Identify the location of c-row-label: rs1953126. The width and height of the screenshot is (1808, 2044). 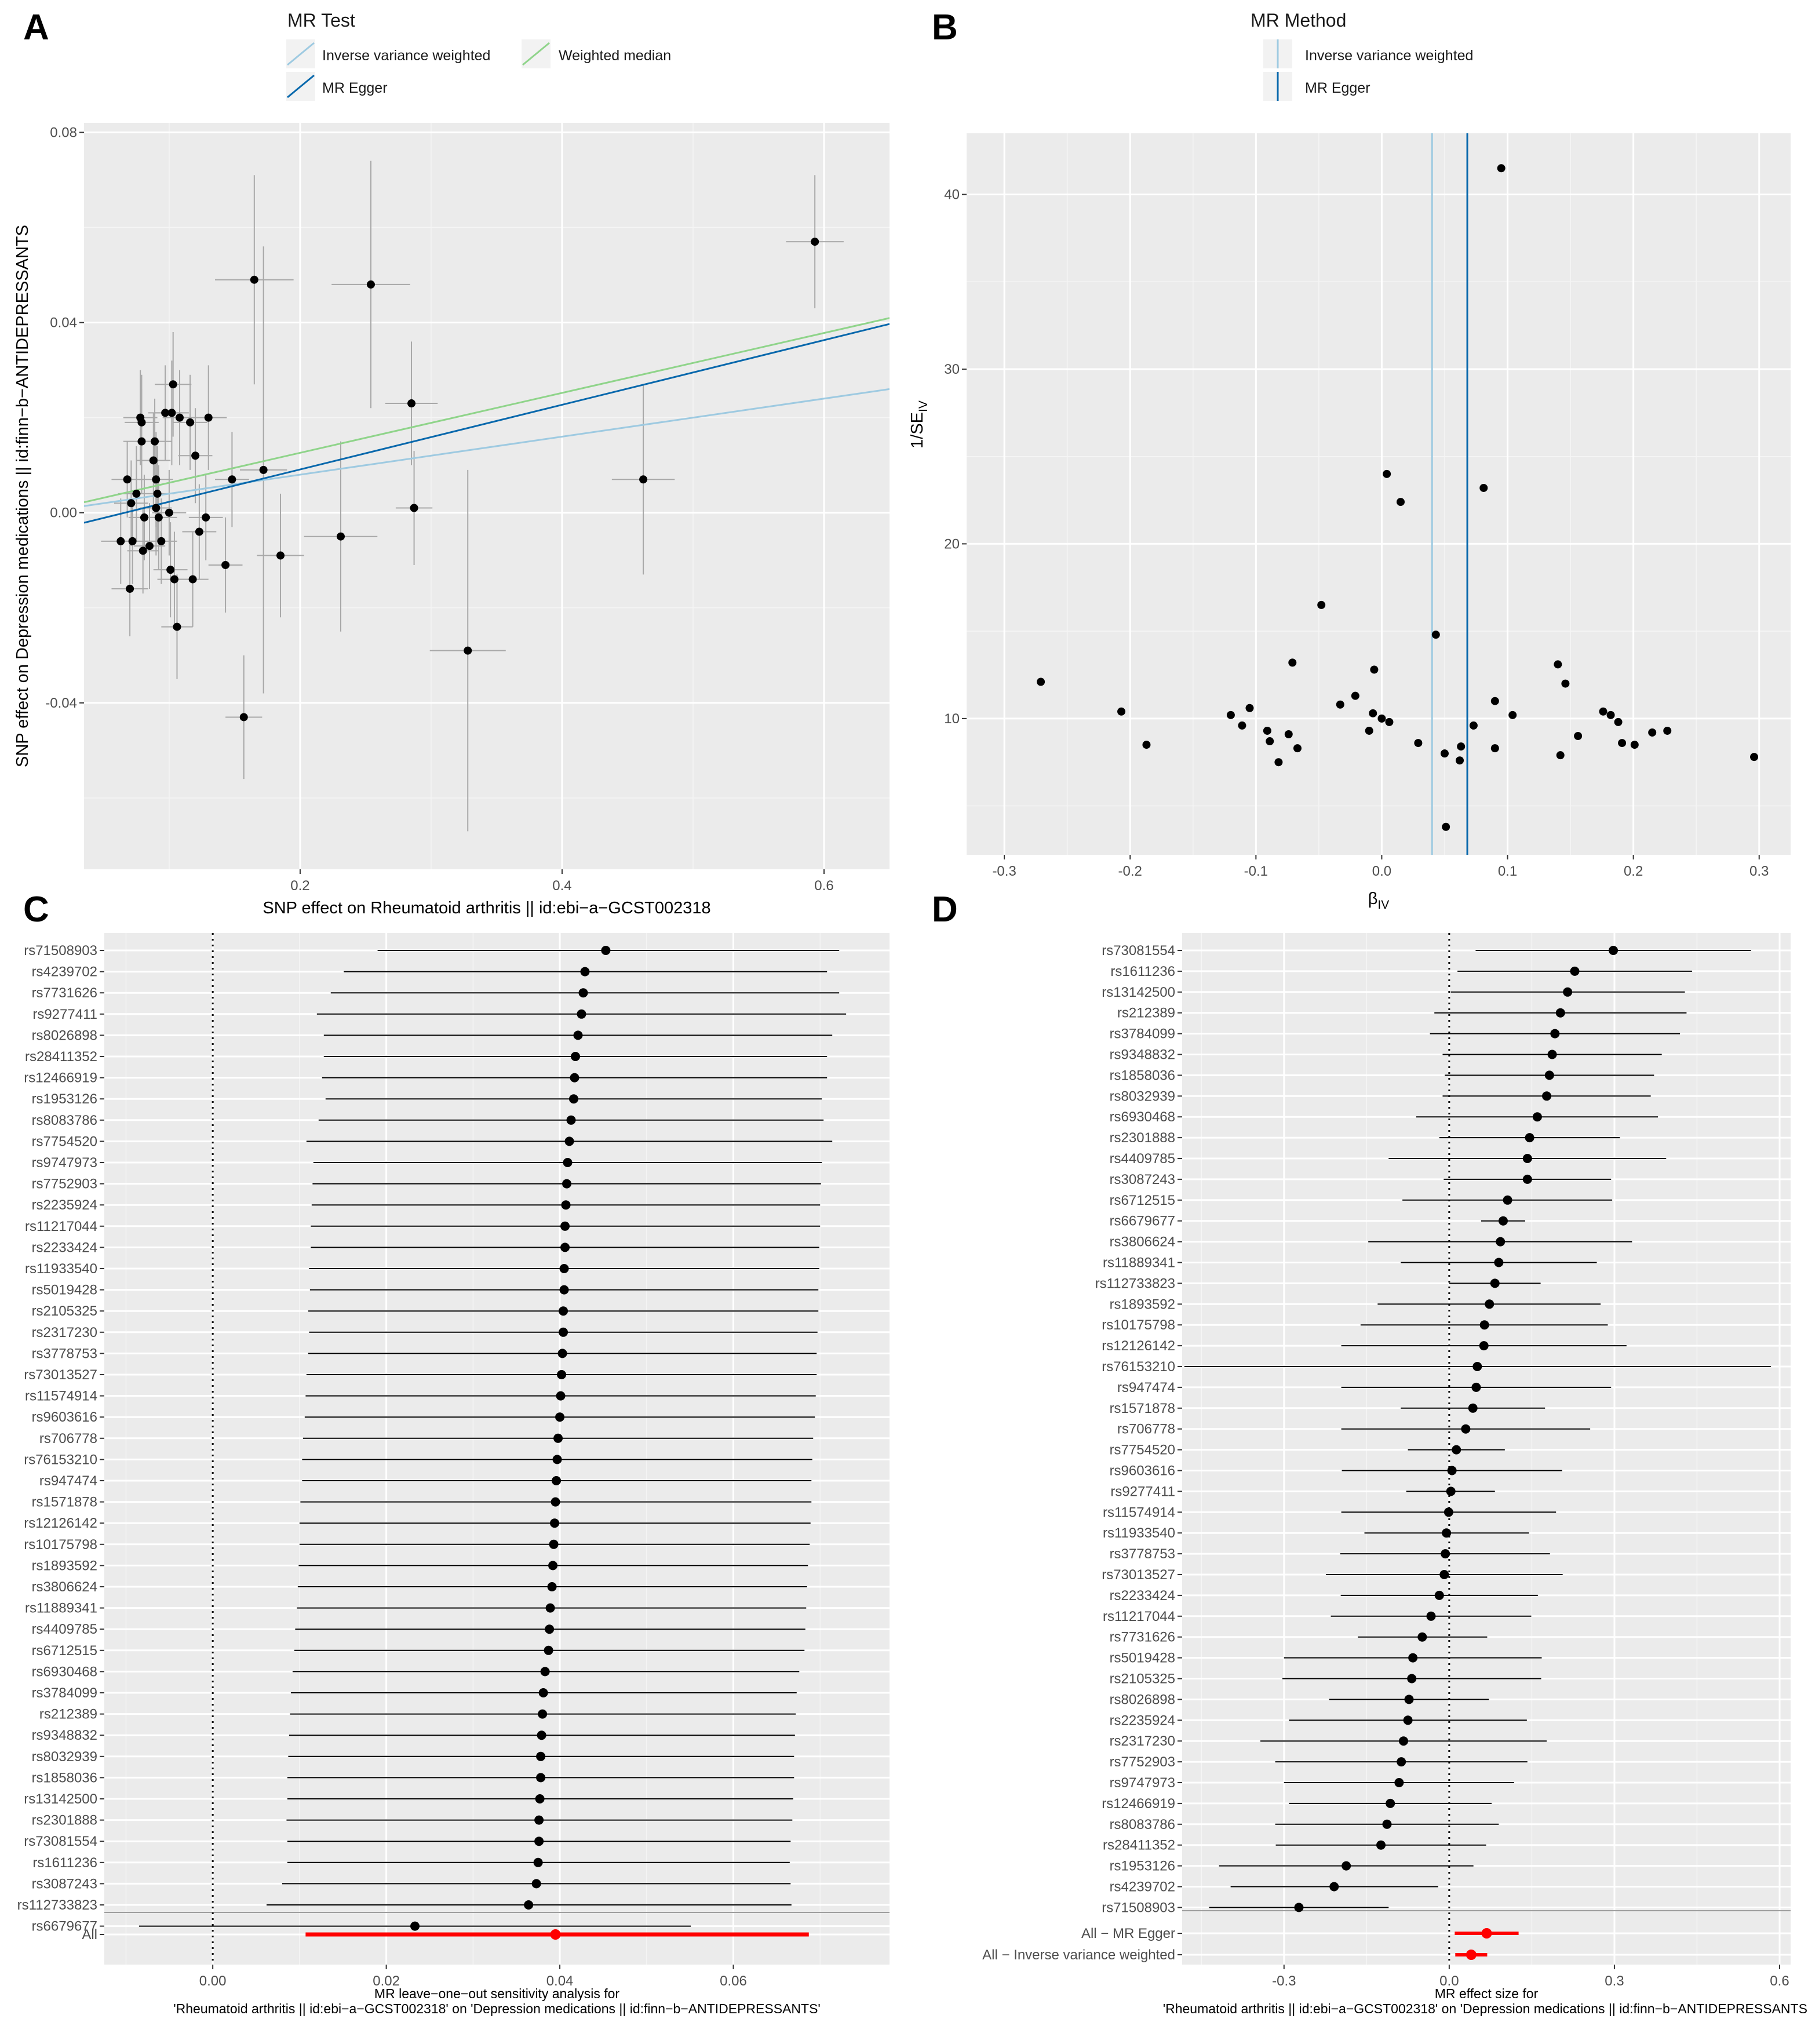
(64, 1099).